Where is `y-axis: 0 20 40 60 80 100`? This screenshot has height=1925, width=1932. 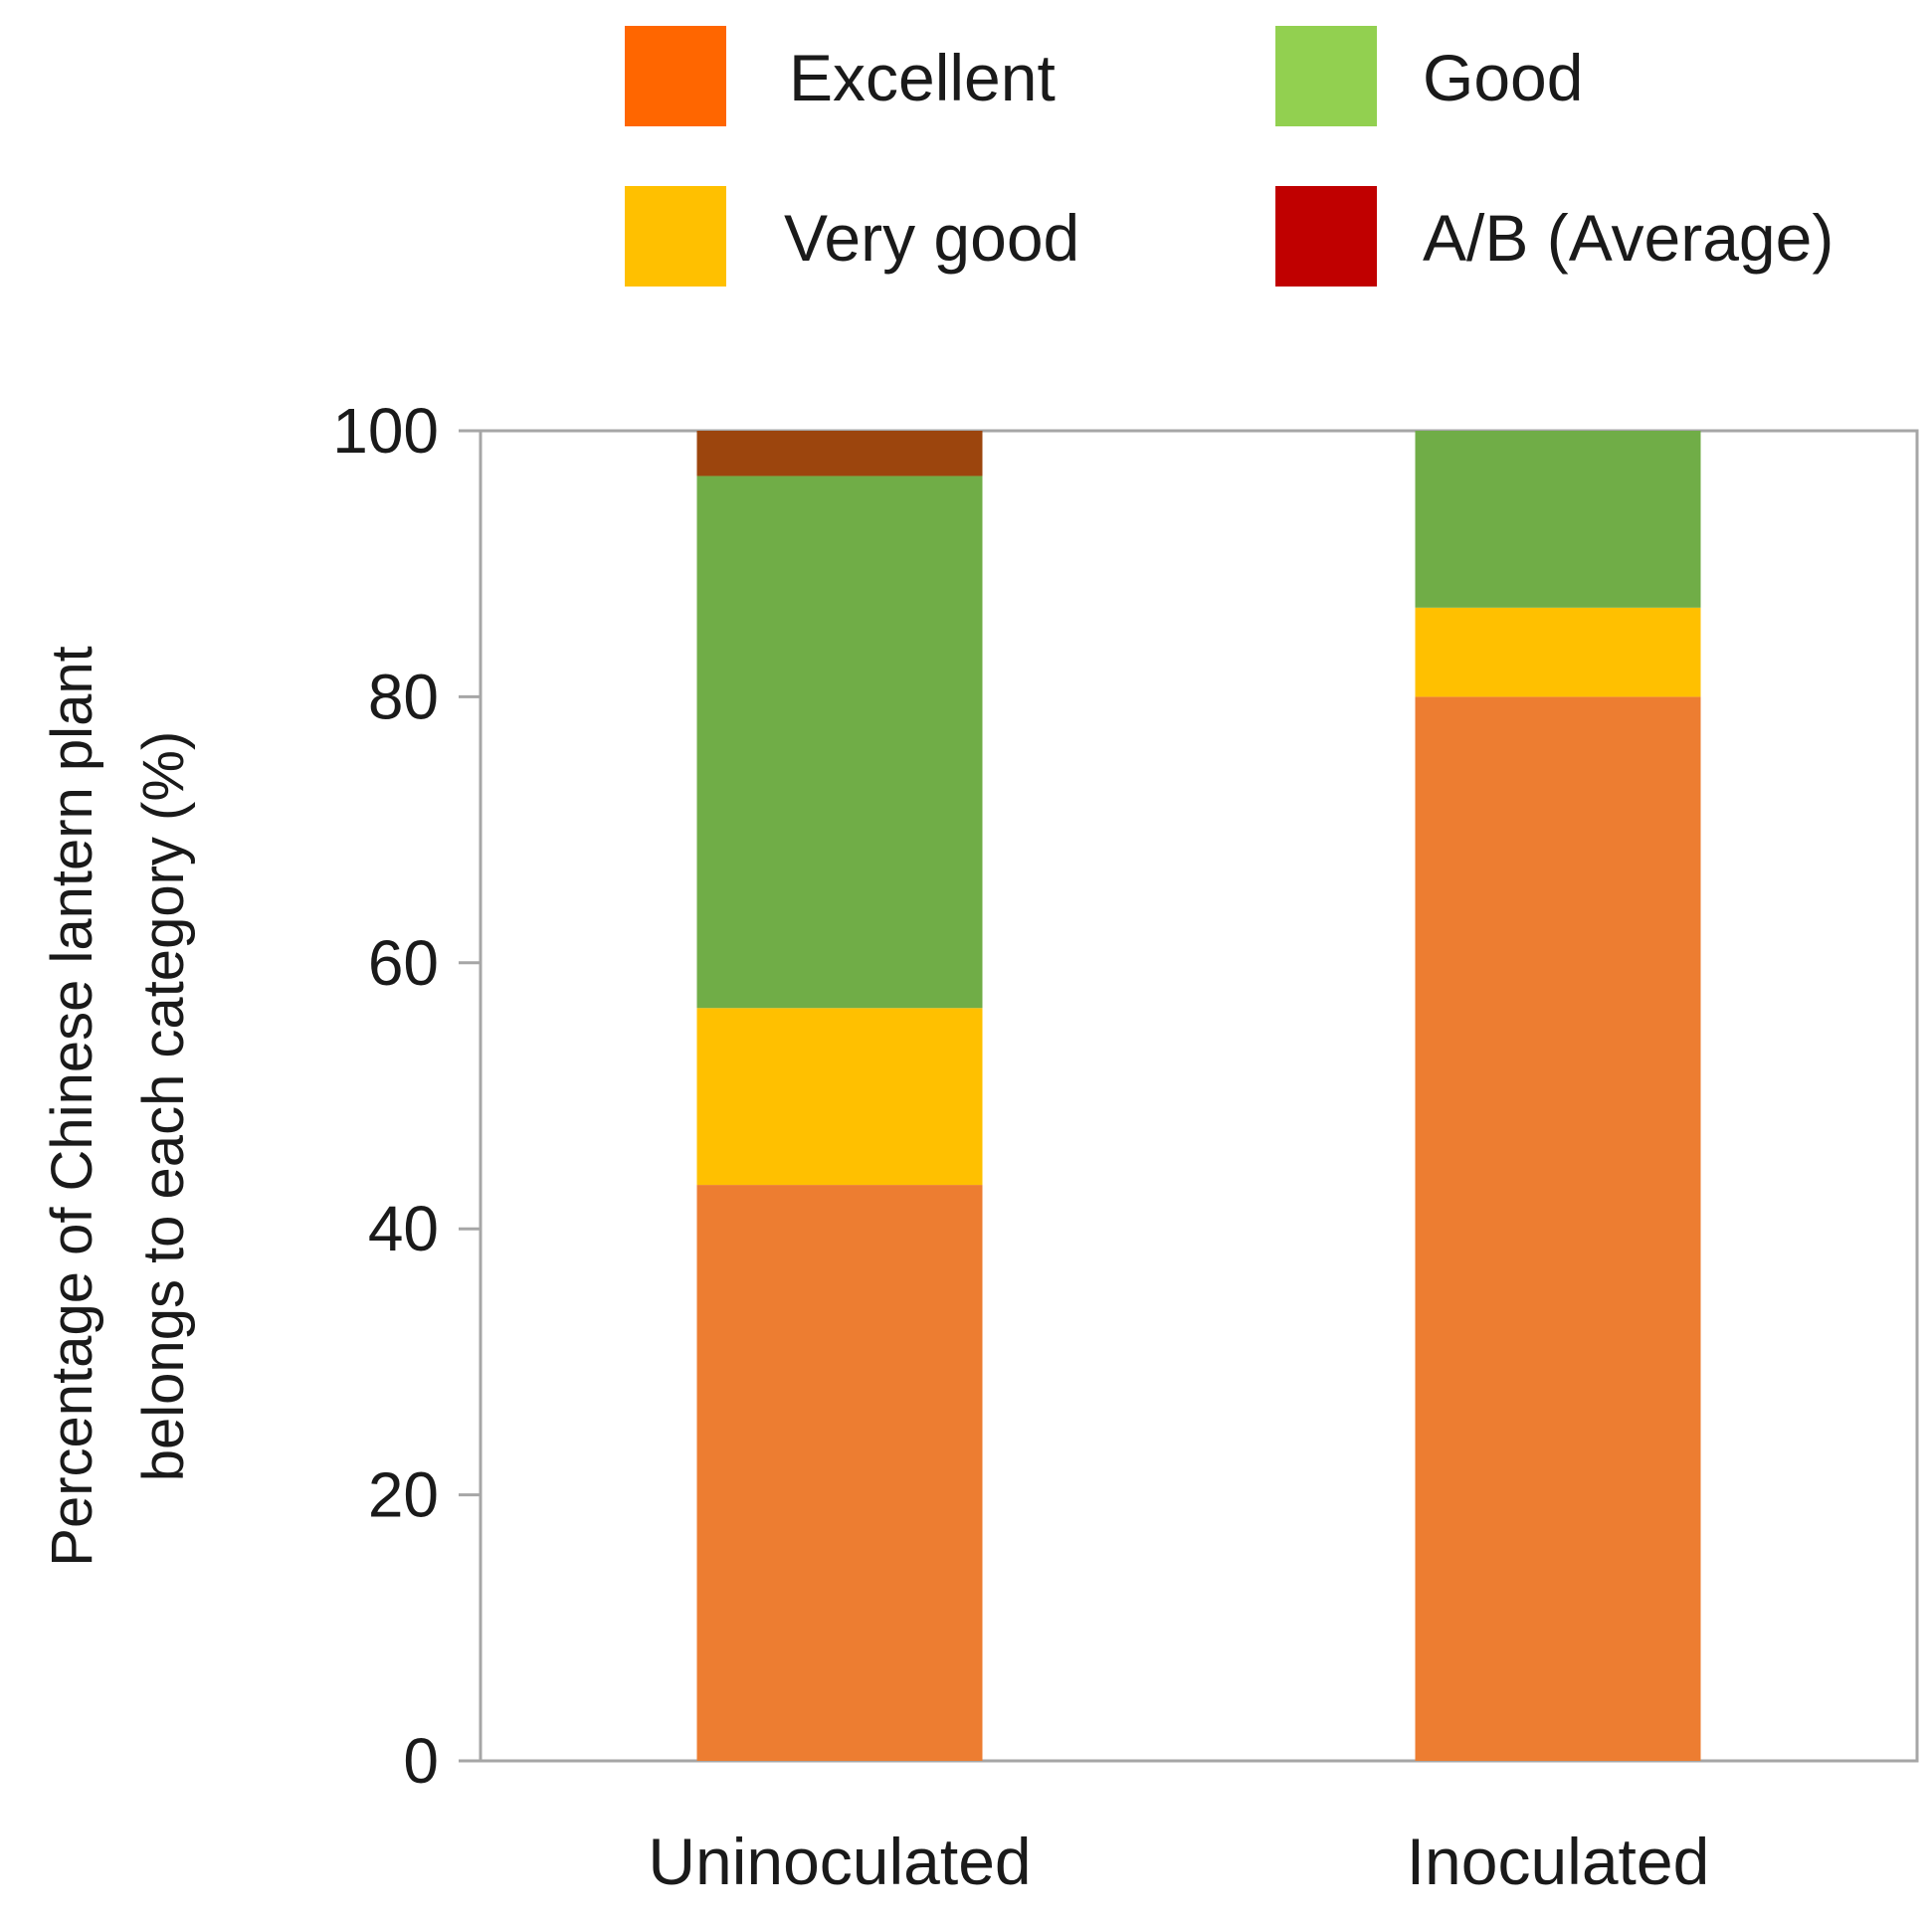
y-axis: 0 20 40 60 80 100 is located at coordinates (406, 1096).